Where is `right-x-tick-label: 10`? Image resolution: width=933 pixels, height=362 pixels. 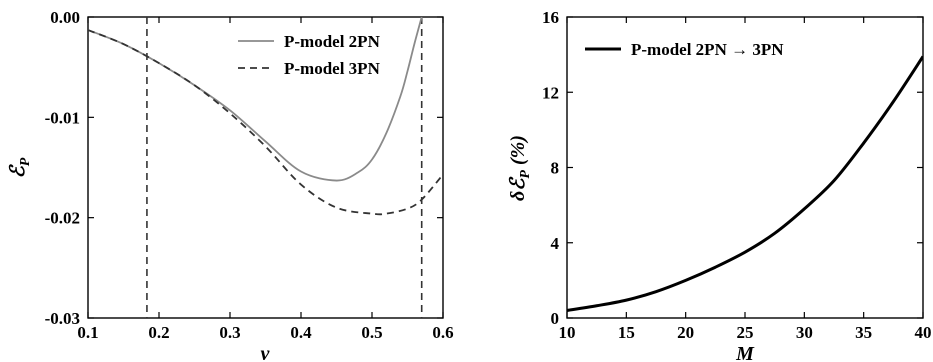
right-x-tick-label: 10 is located at coordinates (567, 332).